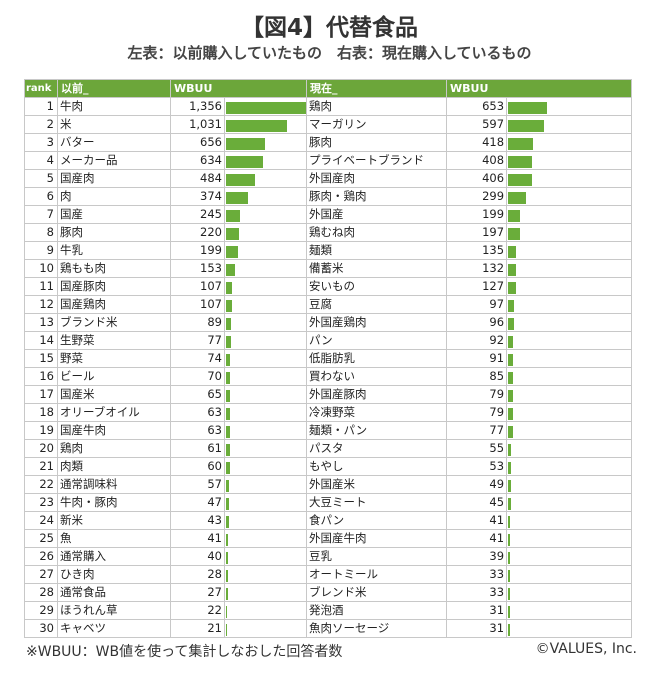 This screenshot has height=675, width=659. Describe the element at coordinates (377, 376) in the screenshot. I see `now-label: 買わない` at that location.